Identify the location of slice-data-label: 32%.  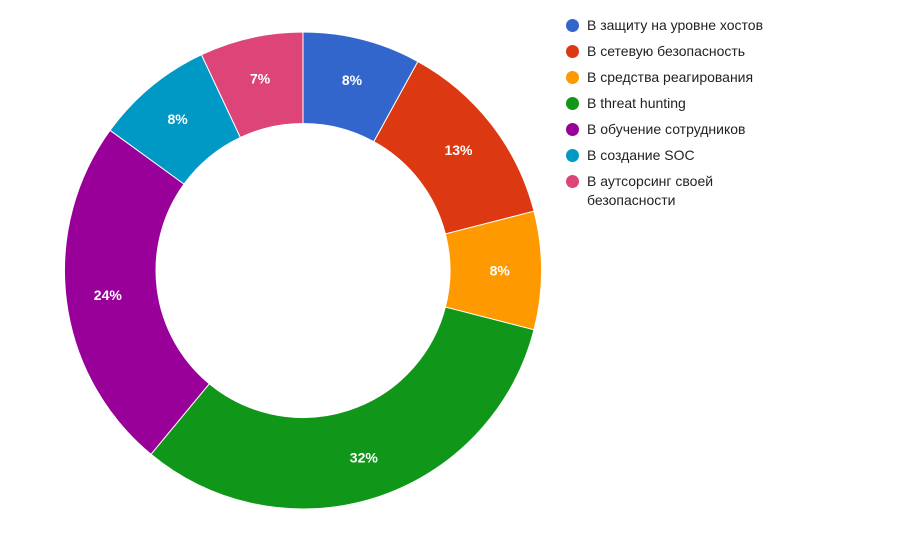
(364, 458).